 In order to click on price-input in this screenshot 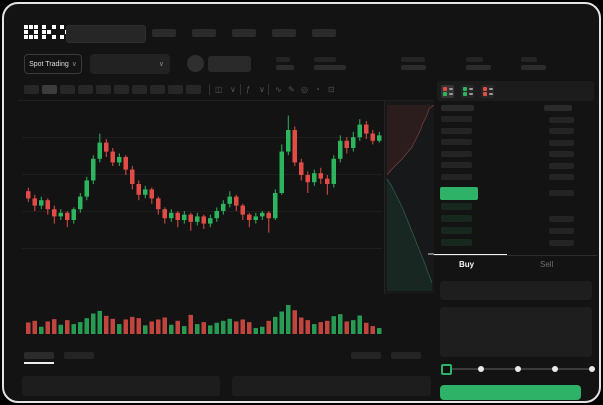, I will do `click(516, 290)`.